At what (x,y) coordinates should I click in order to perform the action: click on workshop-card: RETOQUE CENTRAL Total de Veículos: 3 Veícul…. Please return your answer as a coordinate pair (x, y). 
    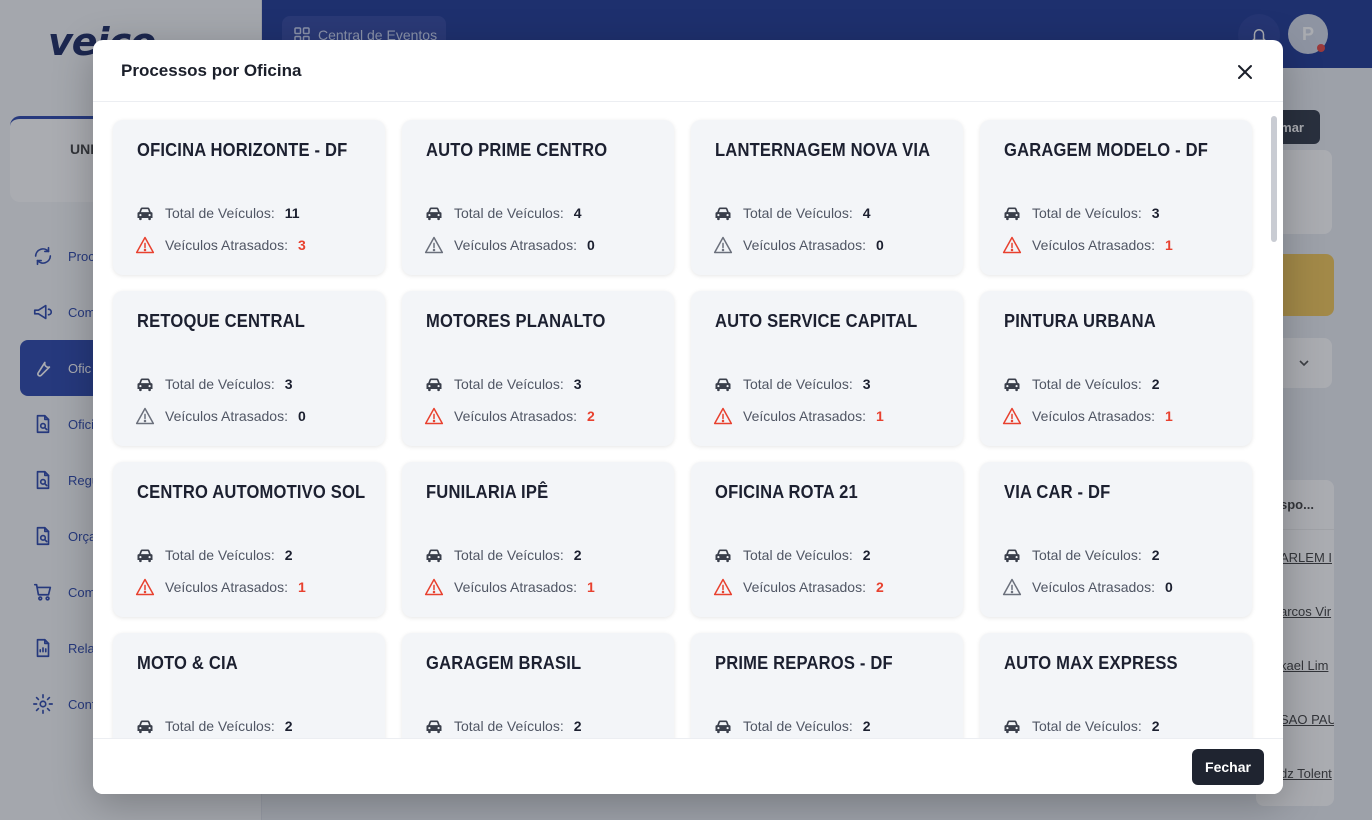
    Looking at the image, I should click on (249, 368).